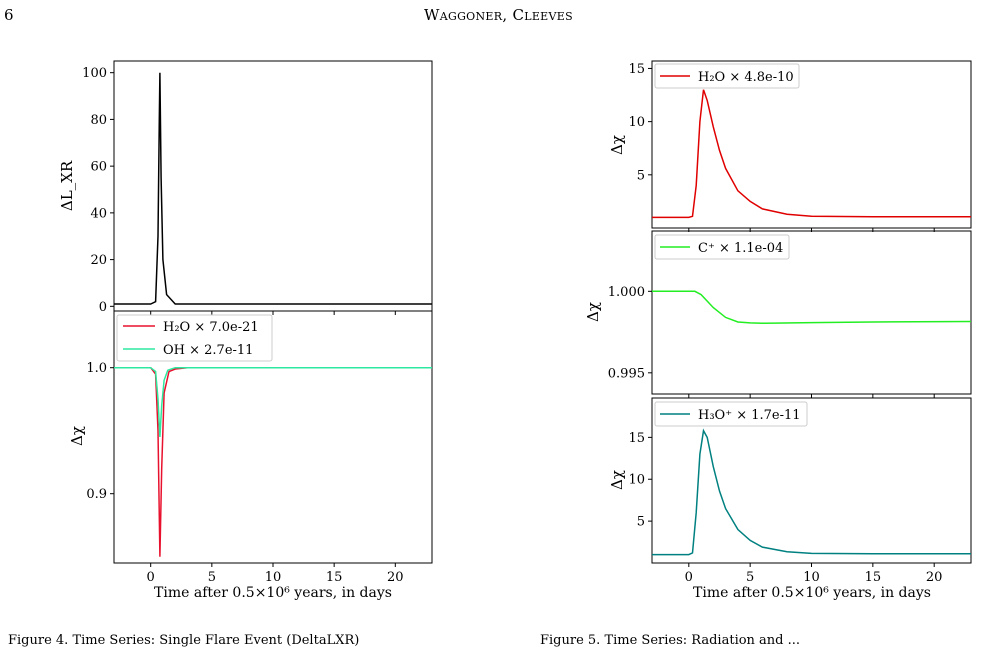 This screenshot has height=648, width=997. I want to click on left-legend: H₂O × 7.0e-21 OH × 2.7e-11, so click(194, 338).